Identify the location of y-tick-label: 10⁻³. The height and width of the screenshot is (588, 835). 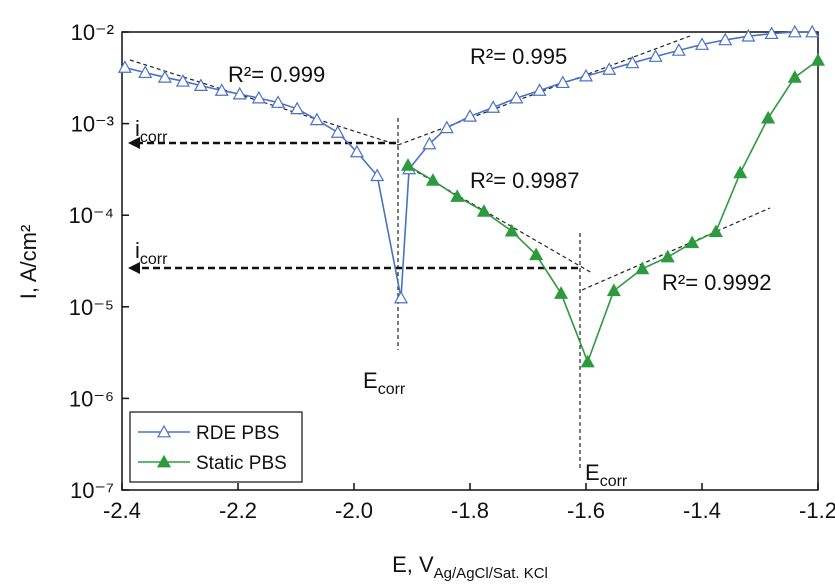
(92, 124).